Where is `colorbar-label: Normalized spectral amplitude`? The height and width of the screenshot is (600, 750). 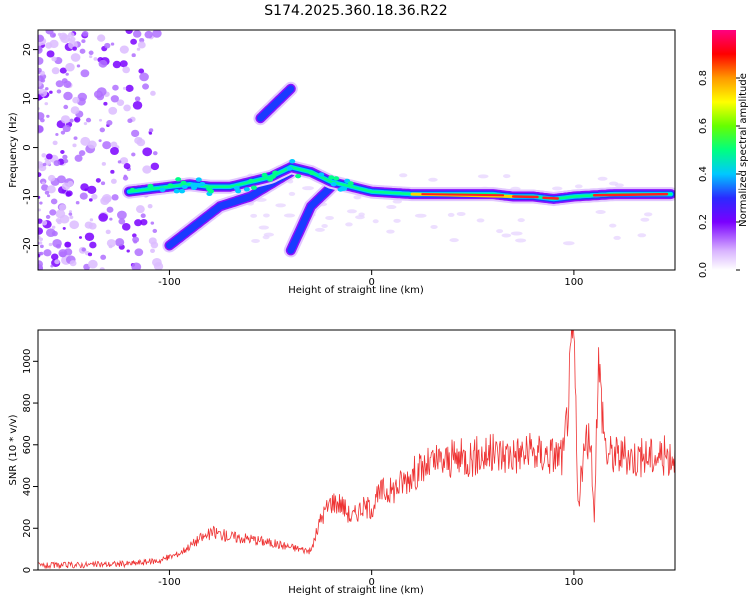 colorbar-label: Normalized spectral amplitude is located at coordinates (743, 150).